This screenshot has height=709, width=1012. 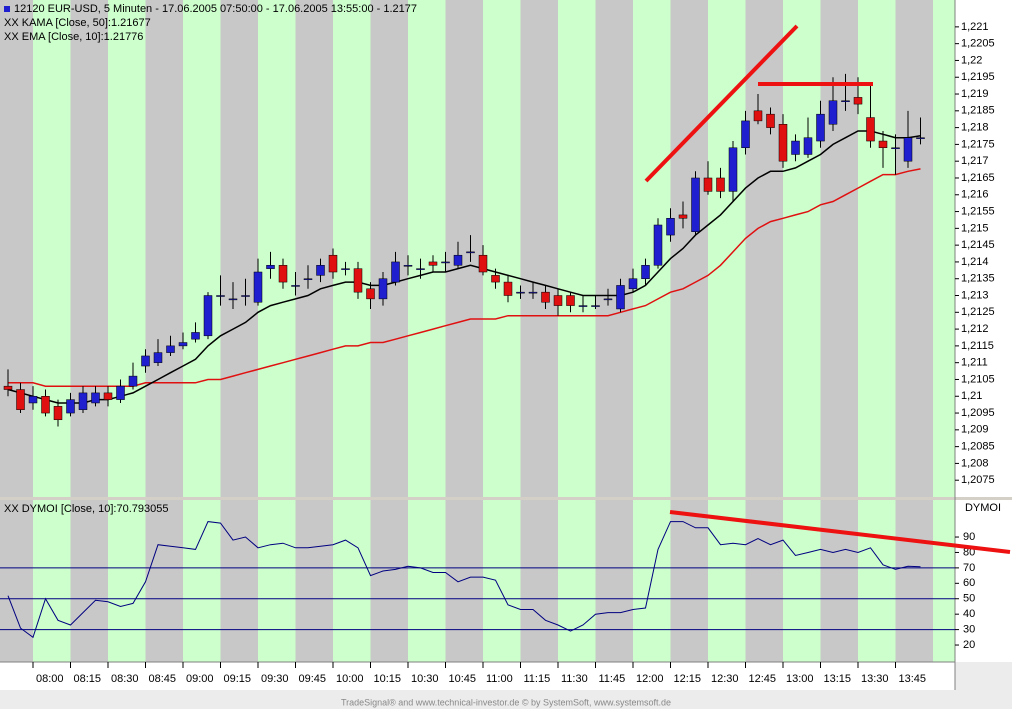 I want to click on x-tick-label: 12:00, so click(x=650, y=679).